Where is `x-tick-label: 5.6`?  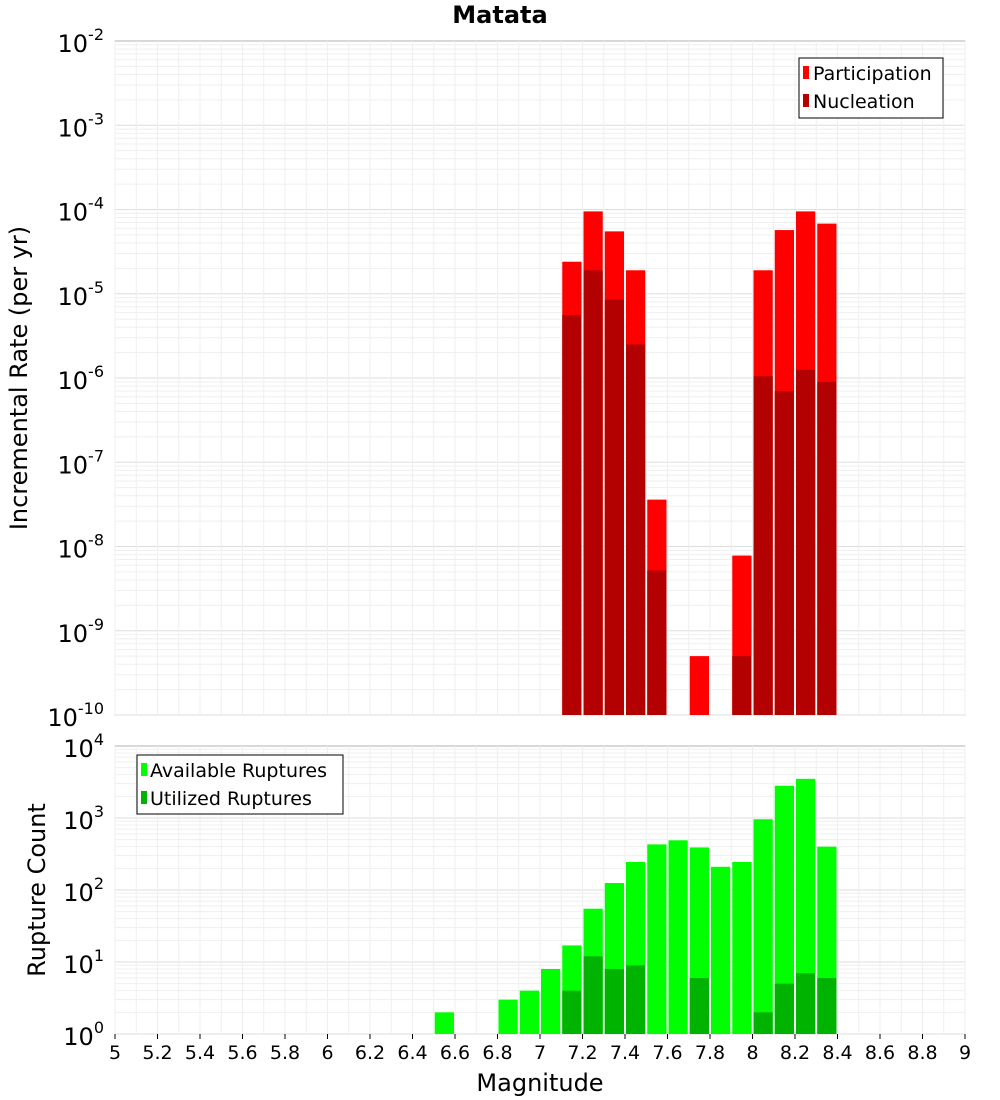 x-tick-label: 5.6 is located at coordinates (242, 1053).